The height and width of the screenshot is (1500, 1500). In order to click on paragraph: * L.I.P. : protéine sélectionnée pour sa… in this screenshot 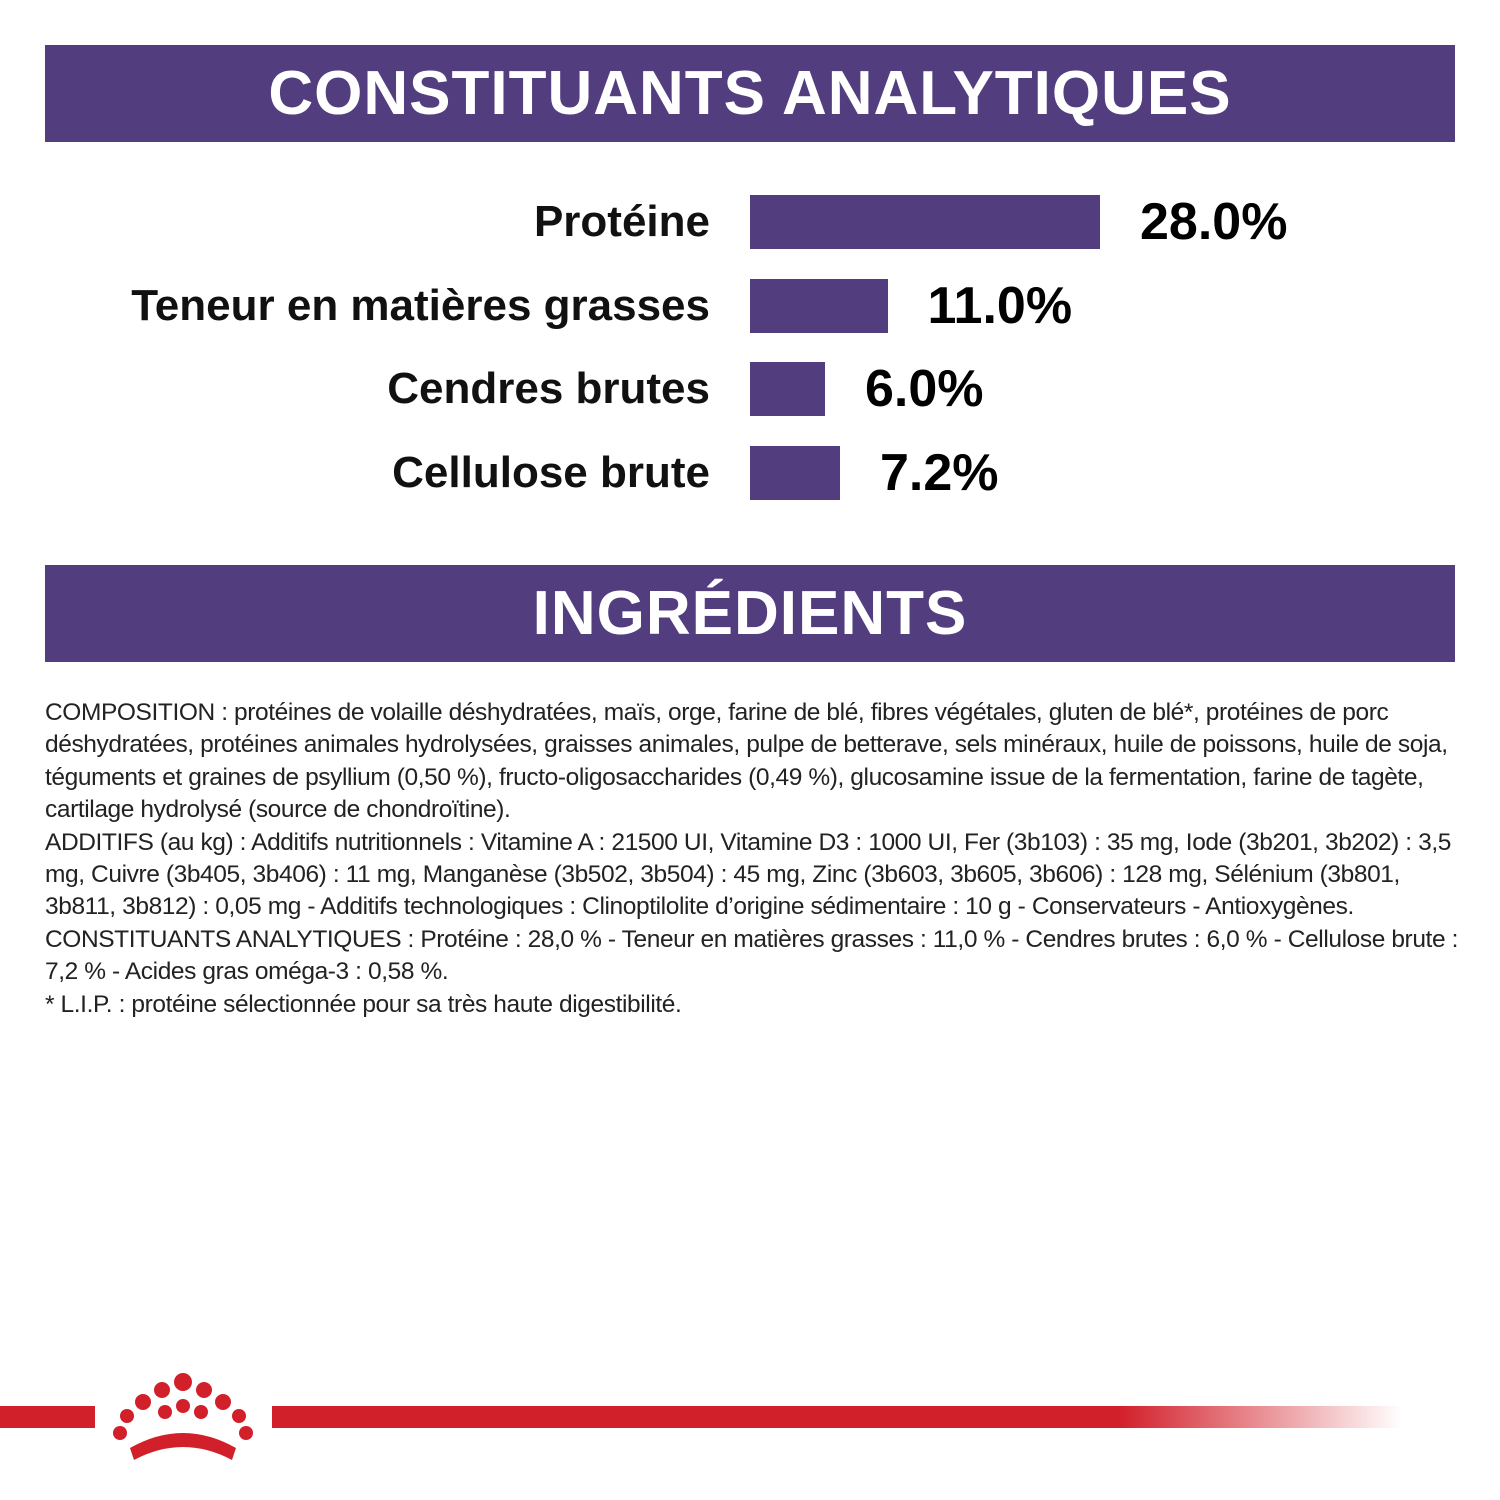, I will do `click(363, 1004)`.